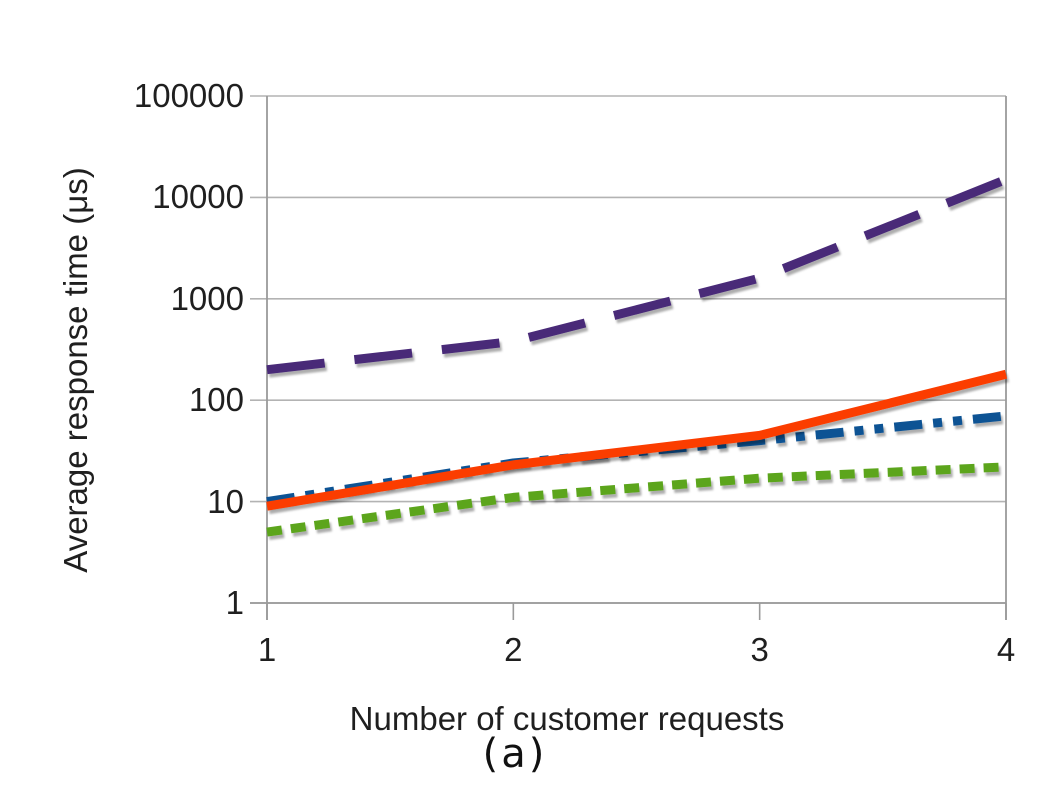  I want to click on figure-caption: (a), so click(515, 754).